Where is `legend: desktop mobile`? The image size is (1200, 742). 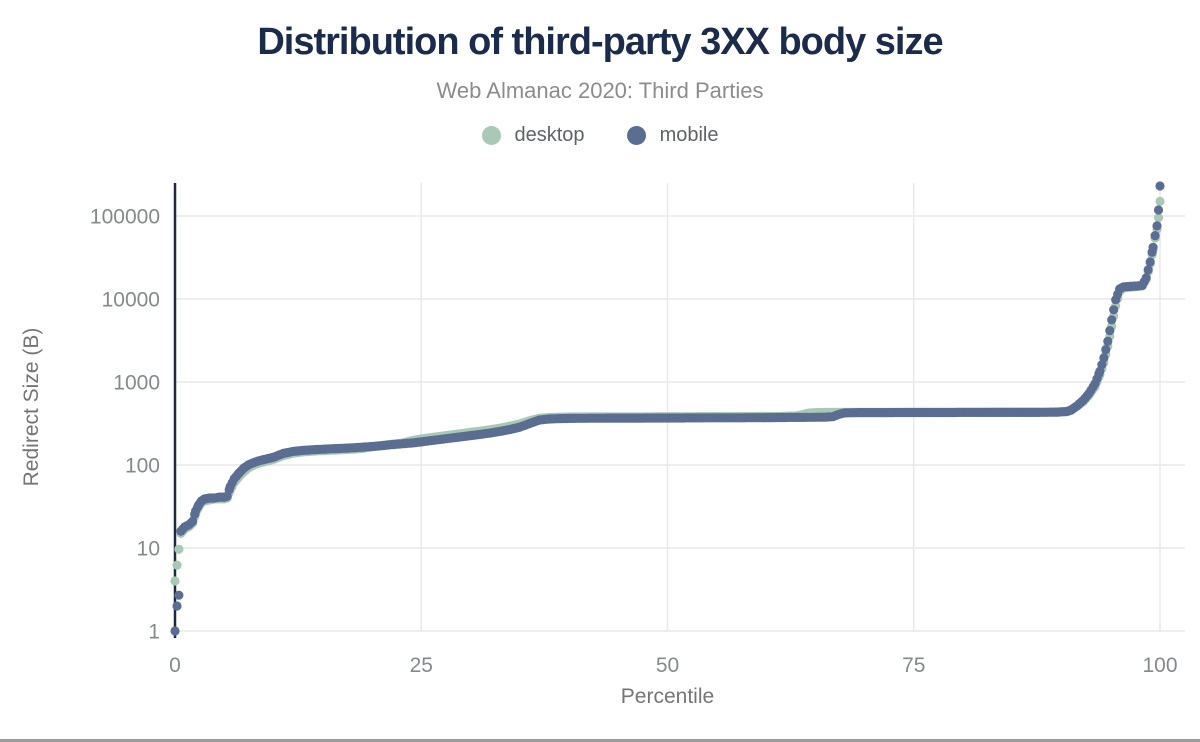 legend: desktop mobile is located at coordinates (600, 135).